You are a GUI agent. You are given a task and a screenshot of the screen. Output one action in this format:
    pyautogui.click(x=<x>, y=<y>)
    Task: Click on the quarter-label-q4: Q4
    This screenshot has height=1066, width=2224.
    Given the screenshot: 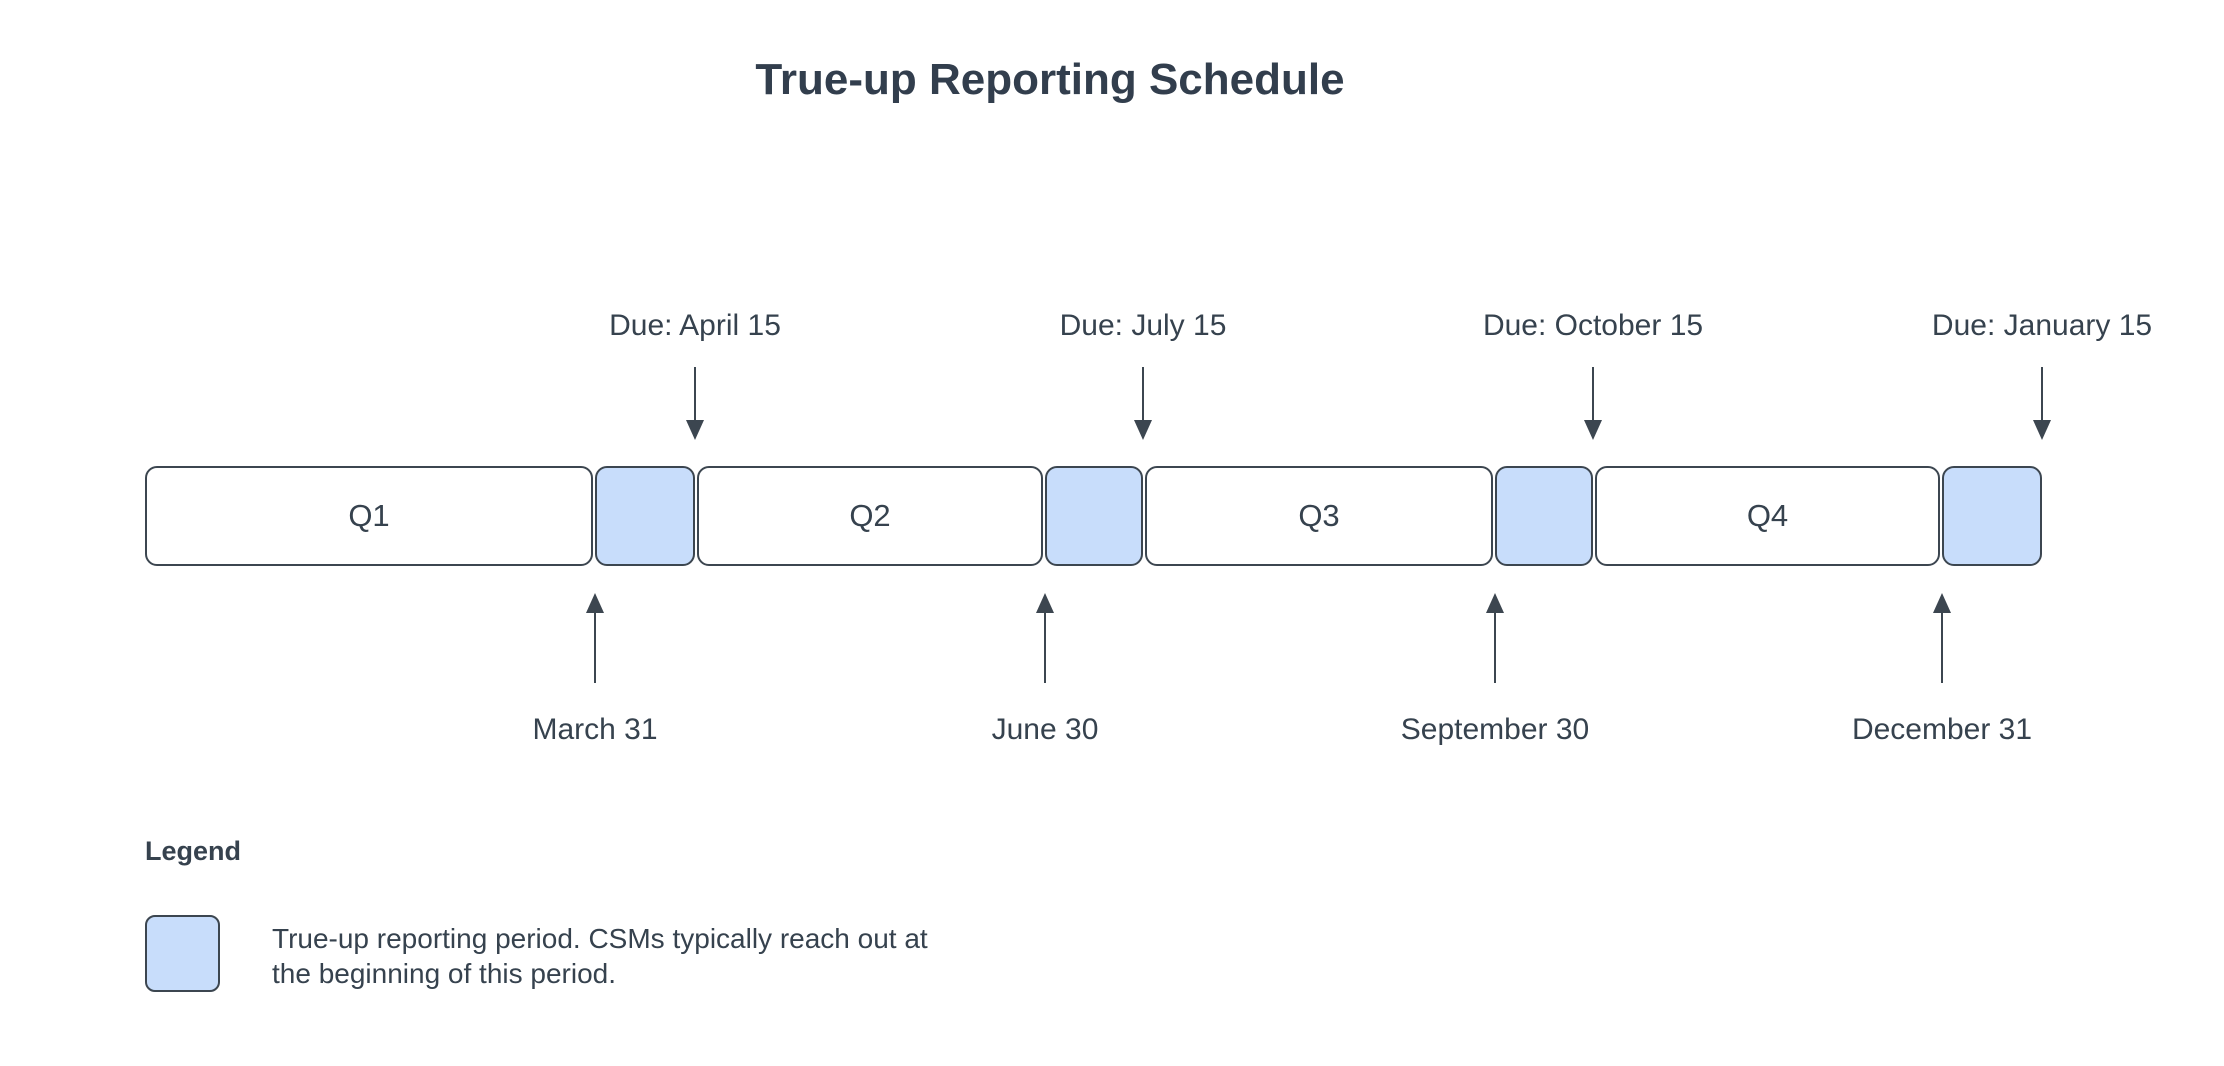 What is the action you would take?
    pyautogui.click(x=1767, y=515)
    